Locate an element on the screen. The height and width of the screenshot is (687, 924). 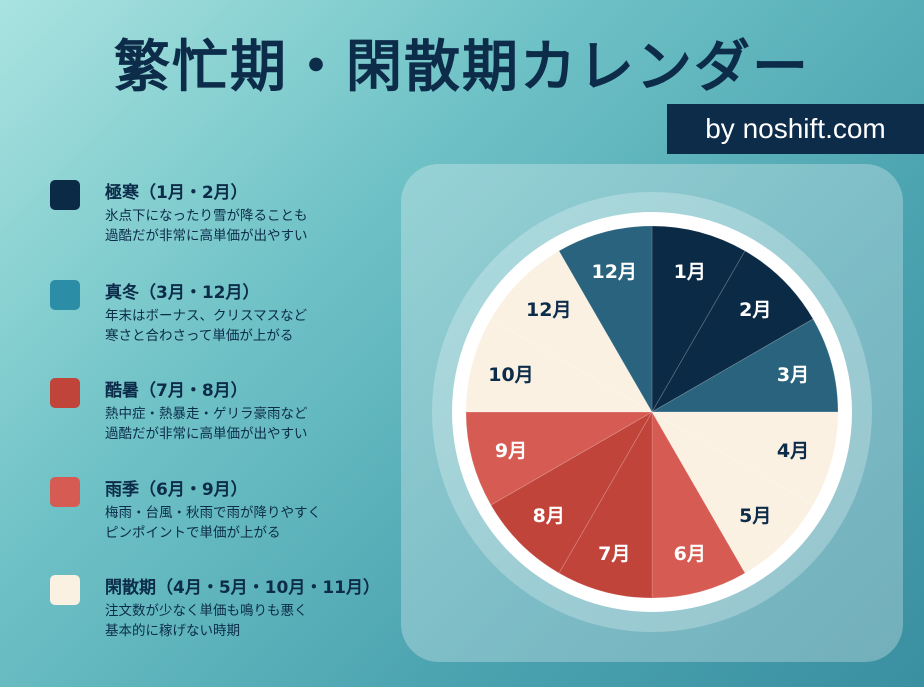
legend-description: 熱中症・熱暴走・ゲリラ豪雨など 過酷だが非常に高単価が出やすい is located at coordinates (206, 424).